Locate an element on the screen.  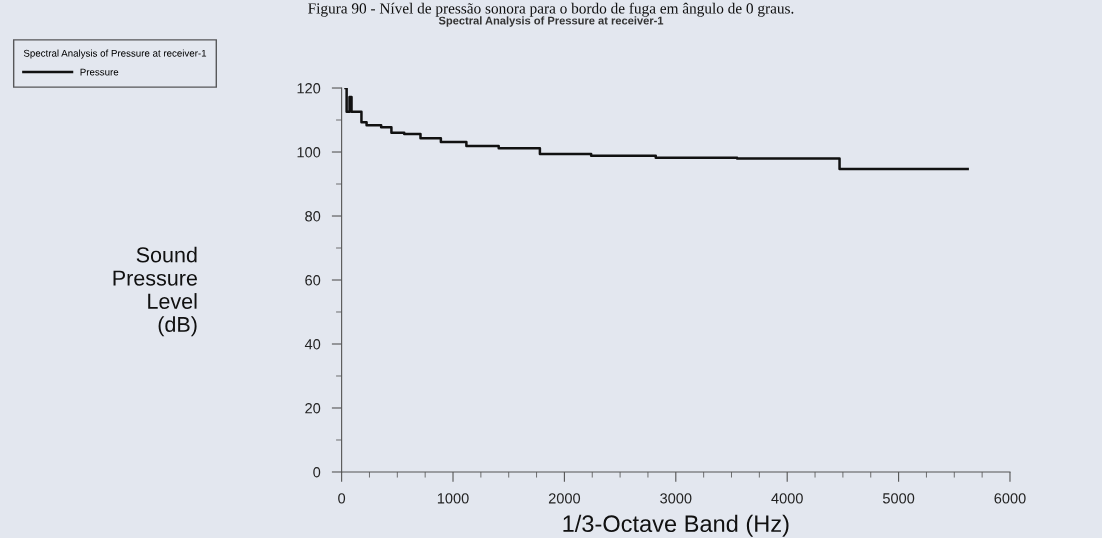
y-tick-label: 120 is located at coordinates (309, 88).